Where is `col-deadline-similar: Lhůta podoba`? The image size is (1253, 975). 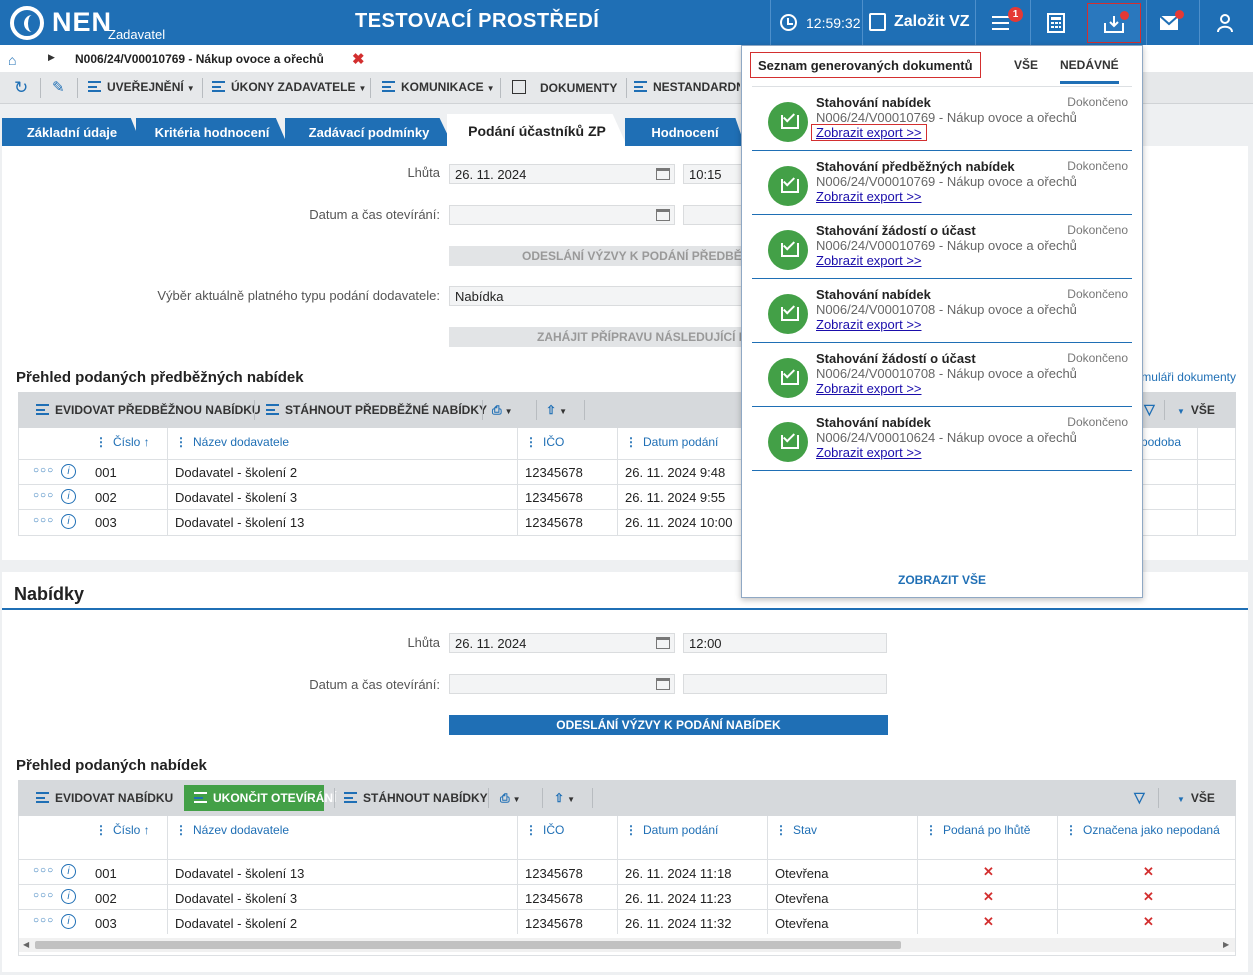
col-deadline-similar: Lhůta podoba is located at coordinates (1161, 442).